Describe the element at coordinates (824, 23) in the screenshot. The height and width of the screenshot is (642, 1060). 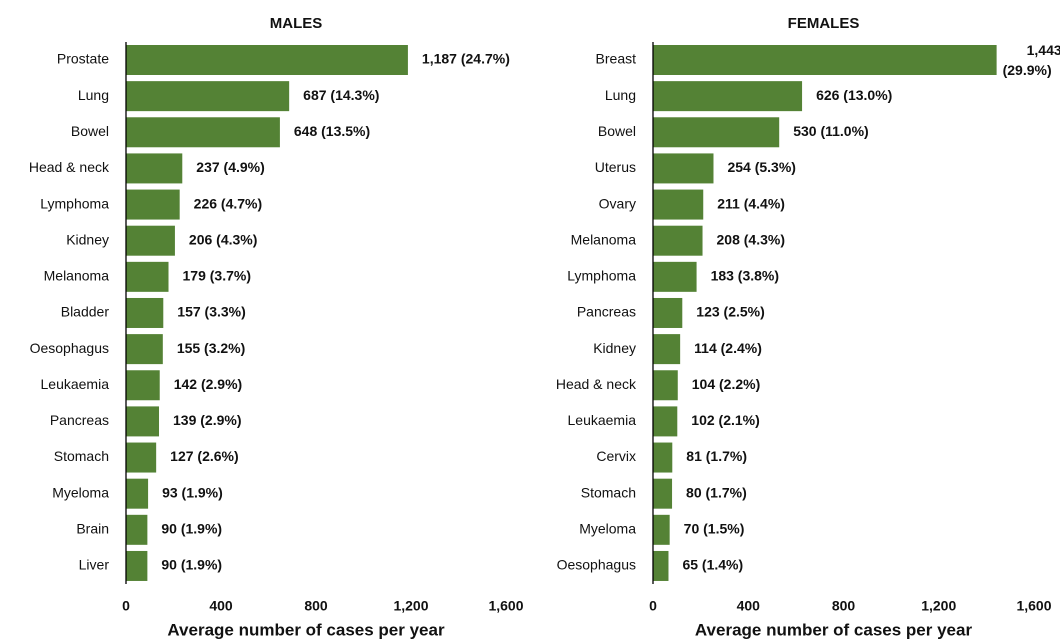
I see `chart-title: FEMALES` at that location.